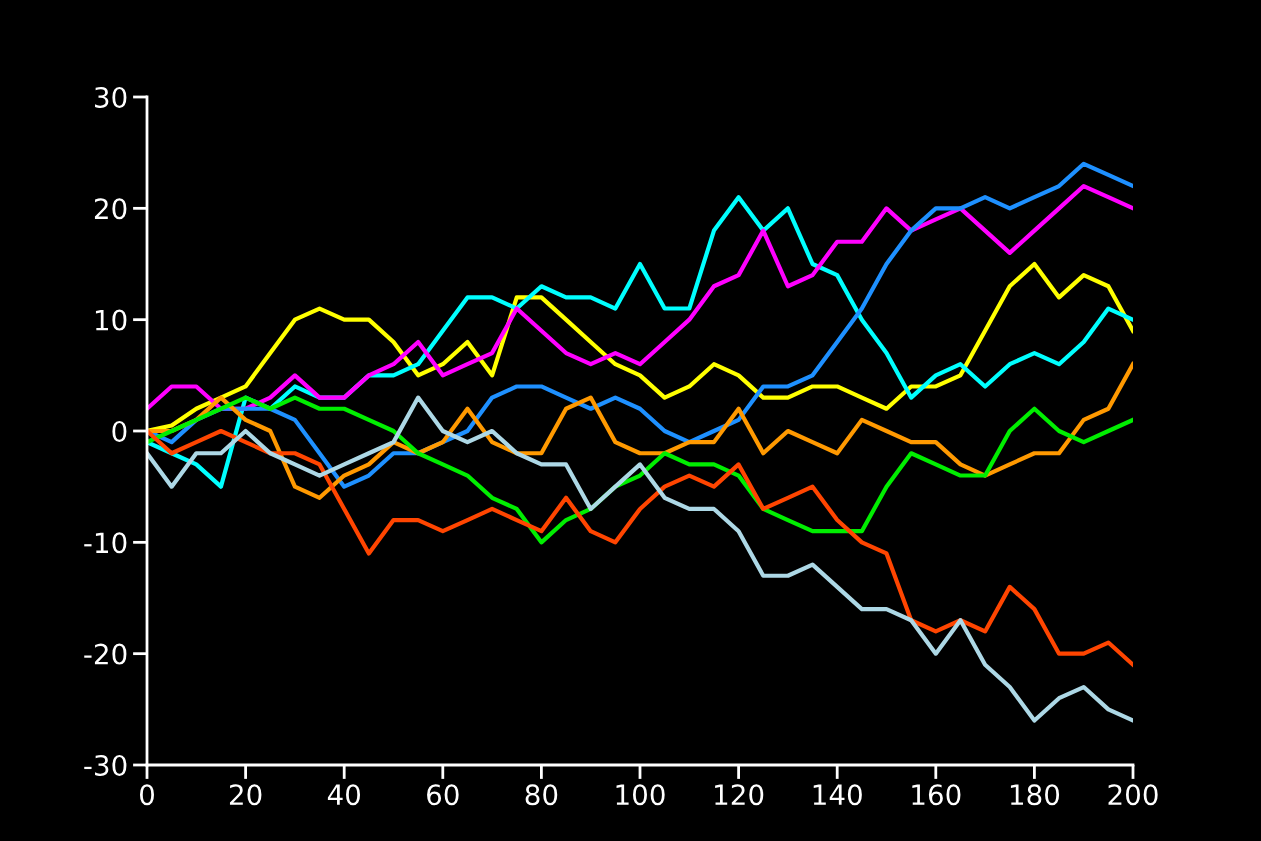 The width and height of the screenshot is (1261, 841). Describe the element at coordinates (119, 431) in the screenshot. I see `y-tick-label: 0` at that location.